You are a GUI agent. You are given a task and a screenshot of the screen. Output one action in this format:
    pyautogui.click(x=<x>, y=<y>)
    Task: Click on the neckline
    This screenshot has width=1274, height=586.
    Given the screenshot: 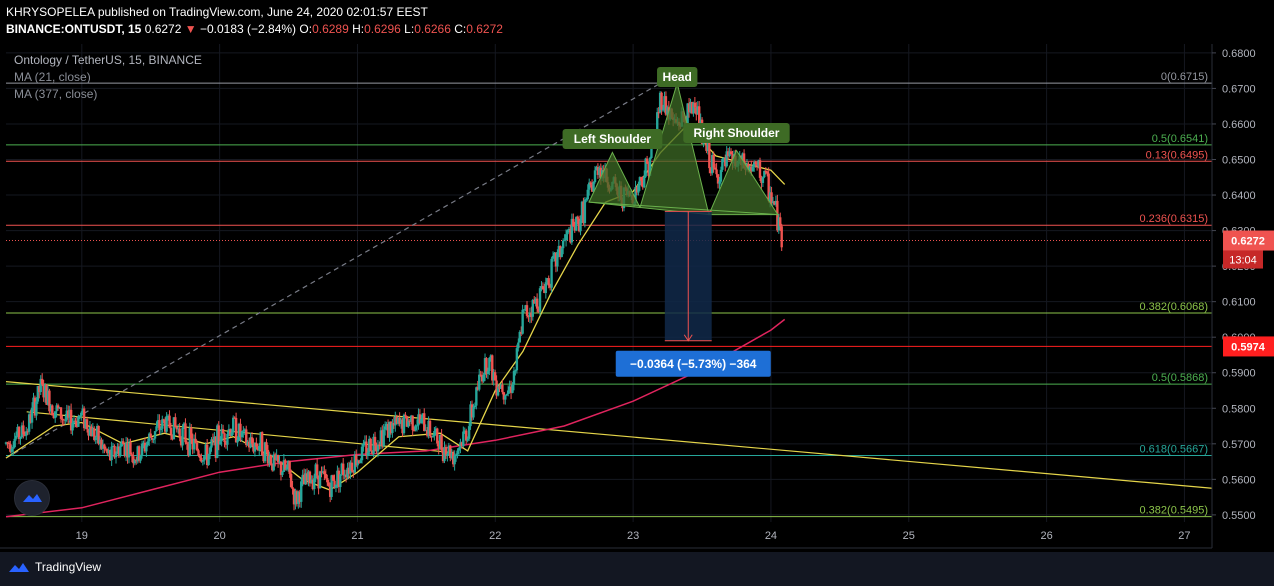 What is the action you would take?
    pyautogui.click(x=683, y=208)
    